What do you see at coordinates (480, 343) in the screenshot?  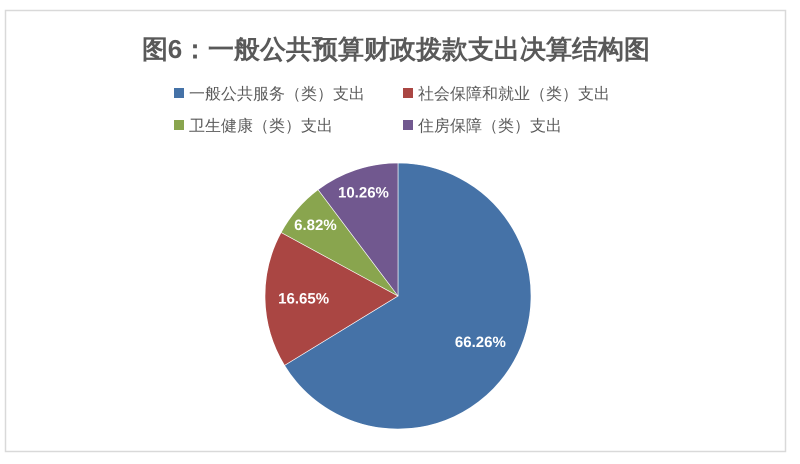 I see `data-label: 66.26%` at bounding box center [480, 343].